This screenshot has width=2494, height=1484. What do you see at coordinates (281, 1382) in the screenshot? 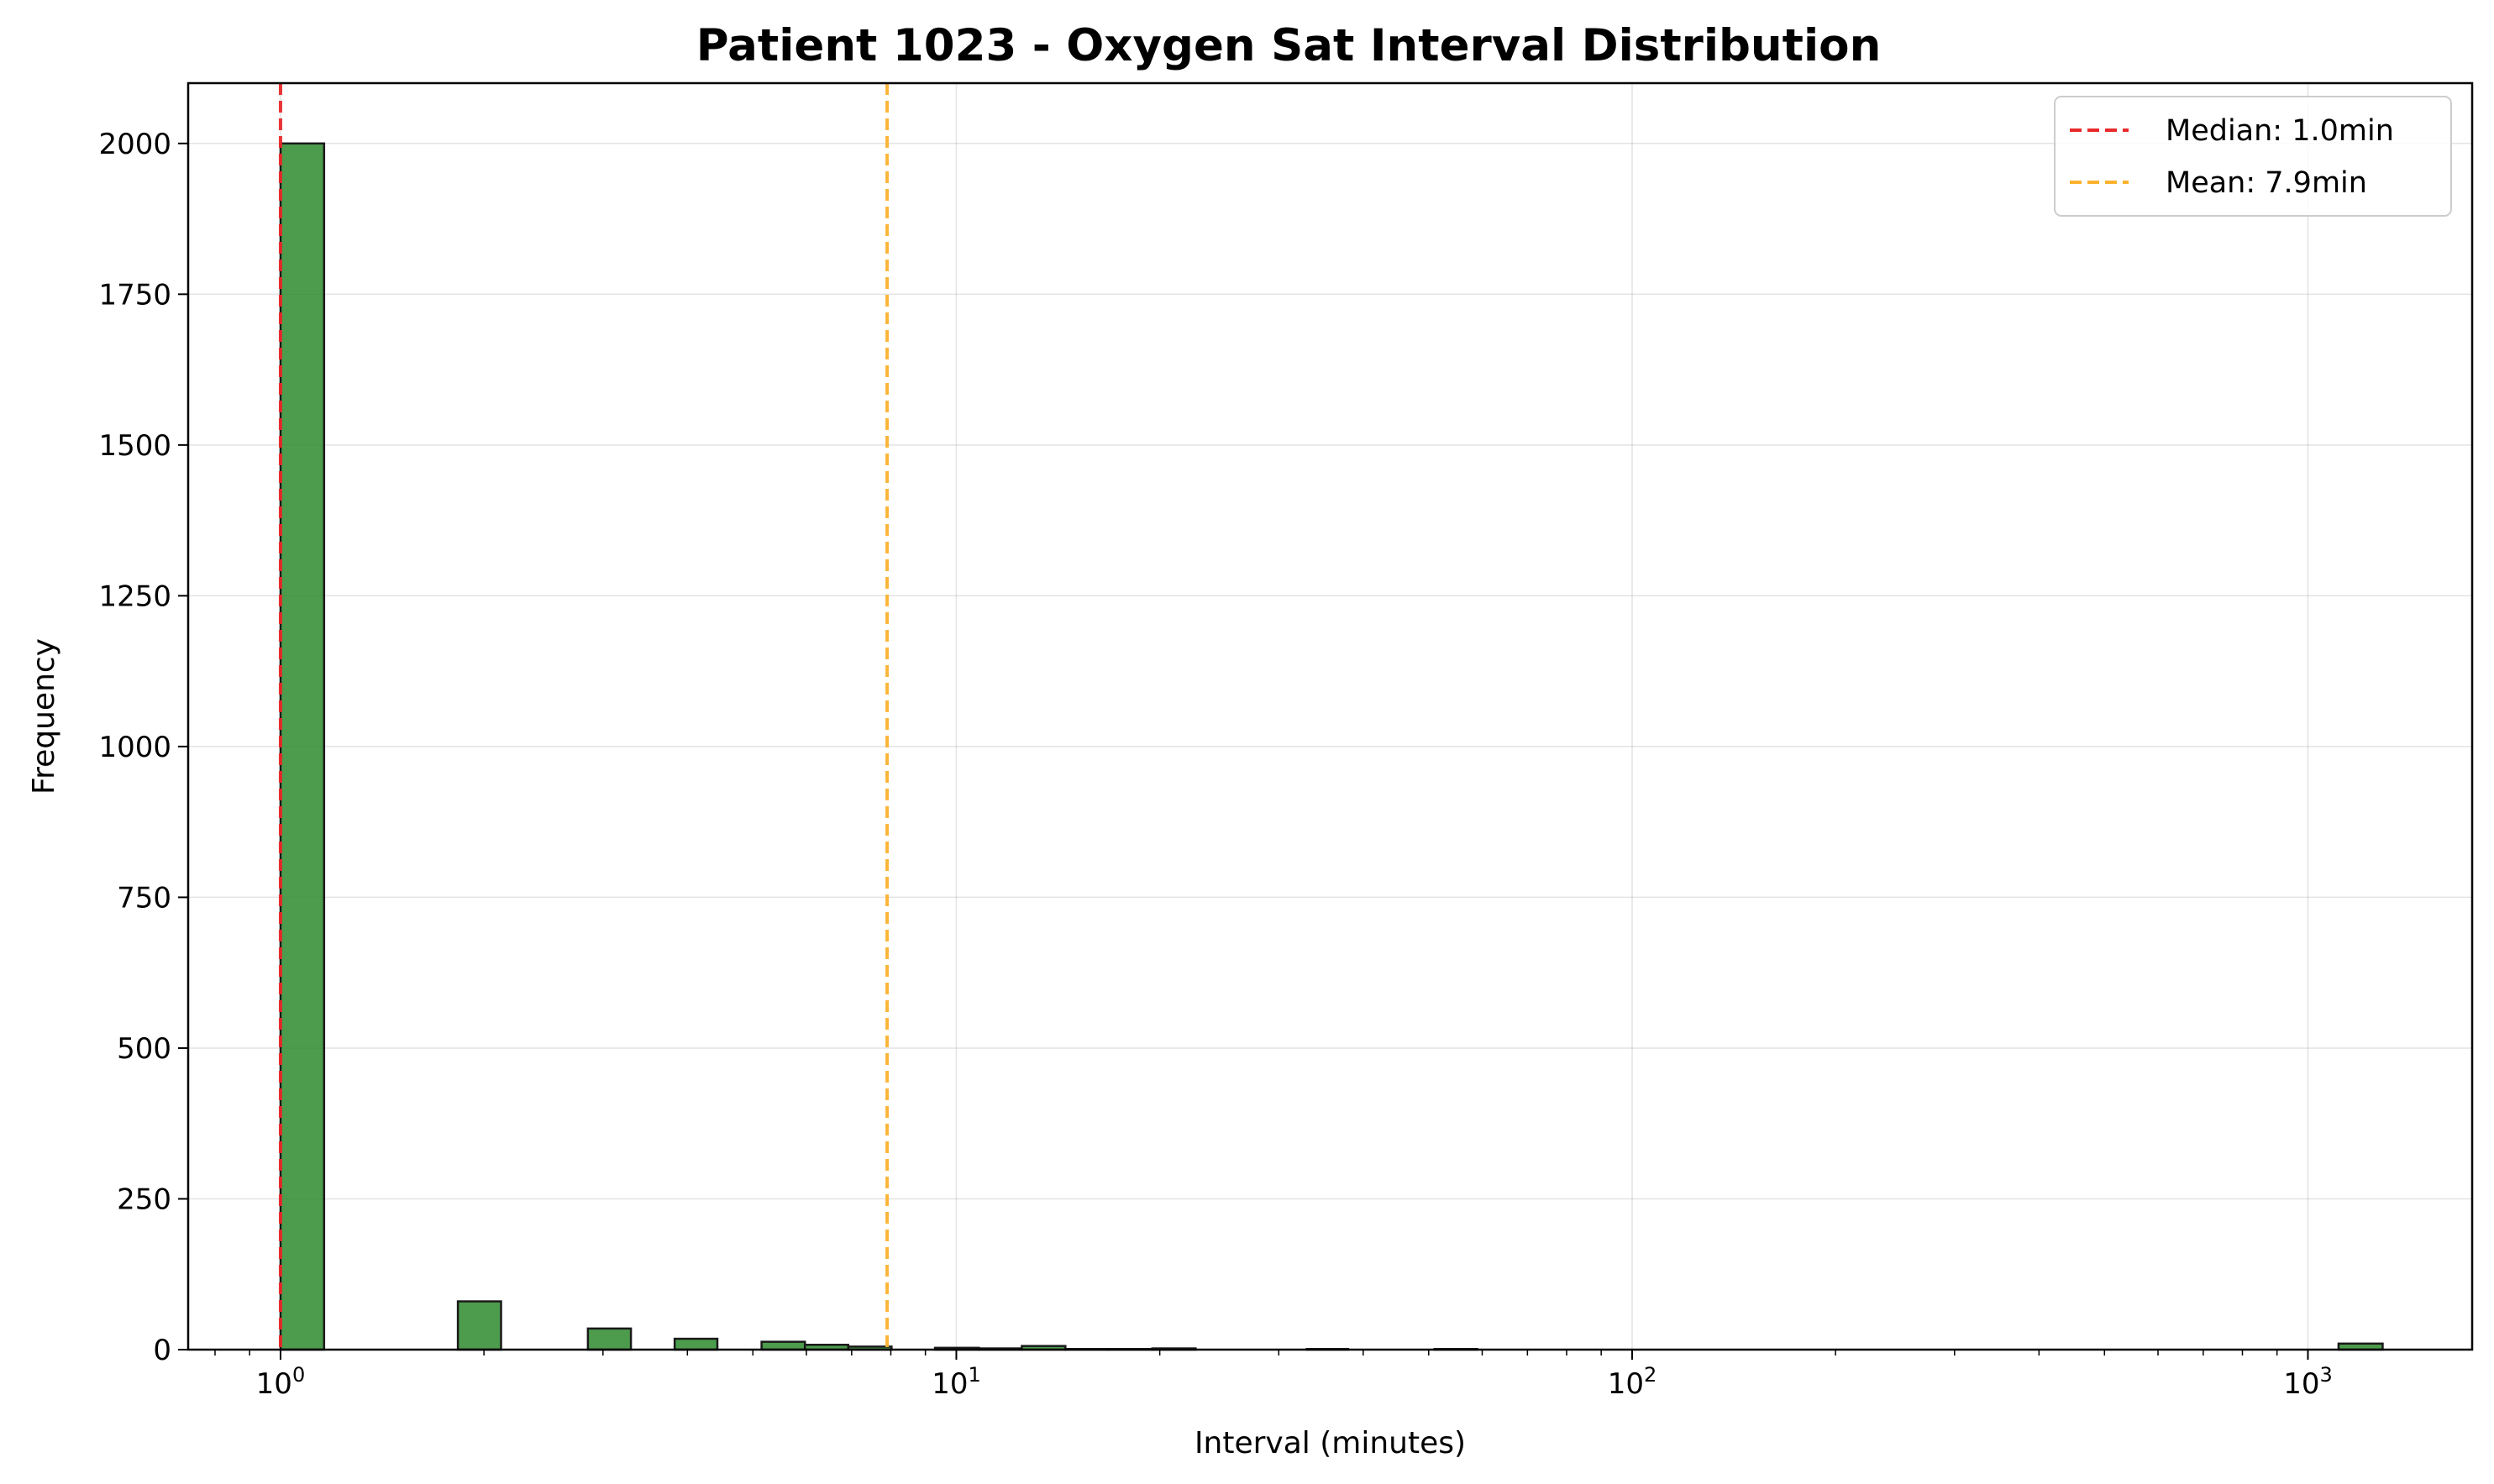
I see `x-tick-label: 10⁰` at bounding box center [281, 1382].